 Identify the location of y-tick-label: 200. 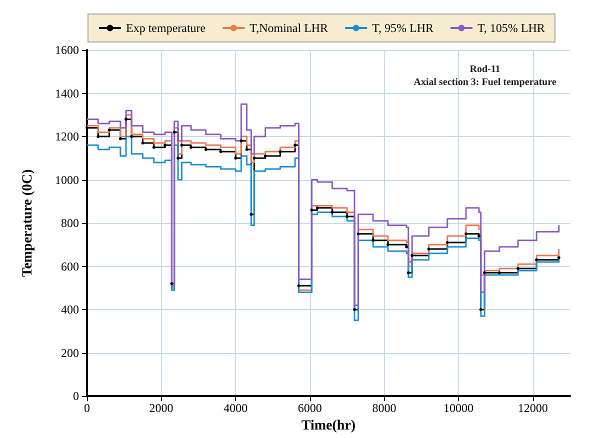
(70, 353).